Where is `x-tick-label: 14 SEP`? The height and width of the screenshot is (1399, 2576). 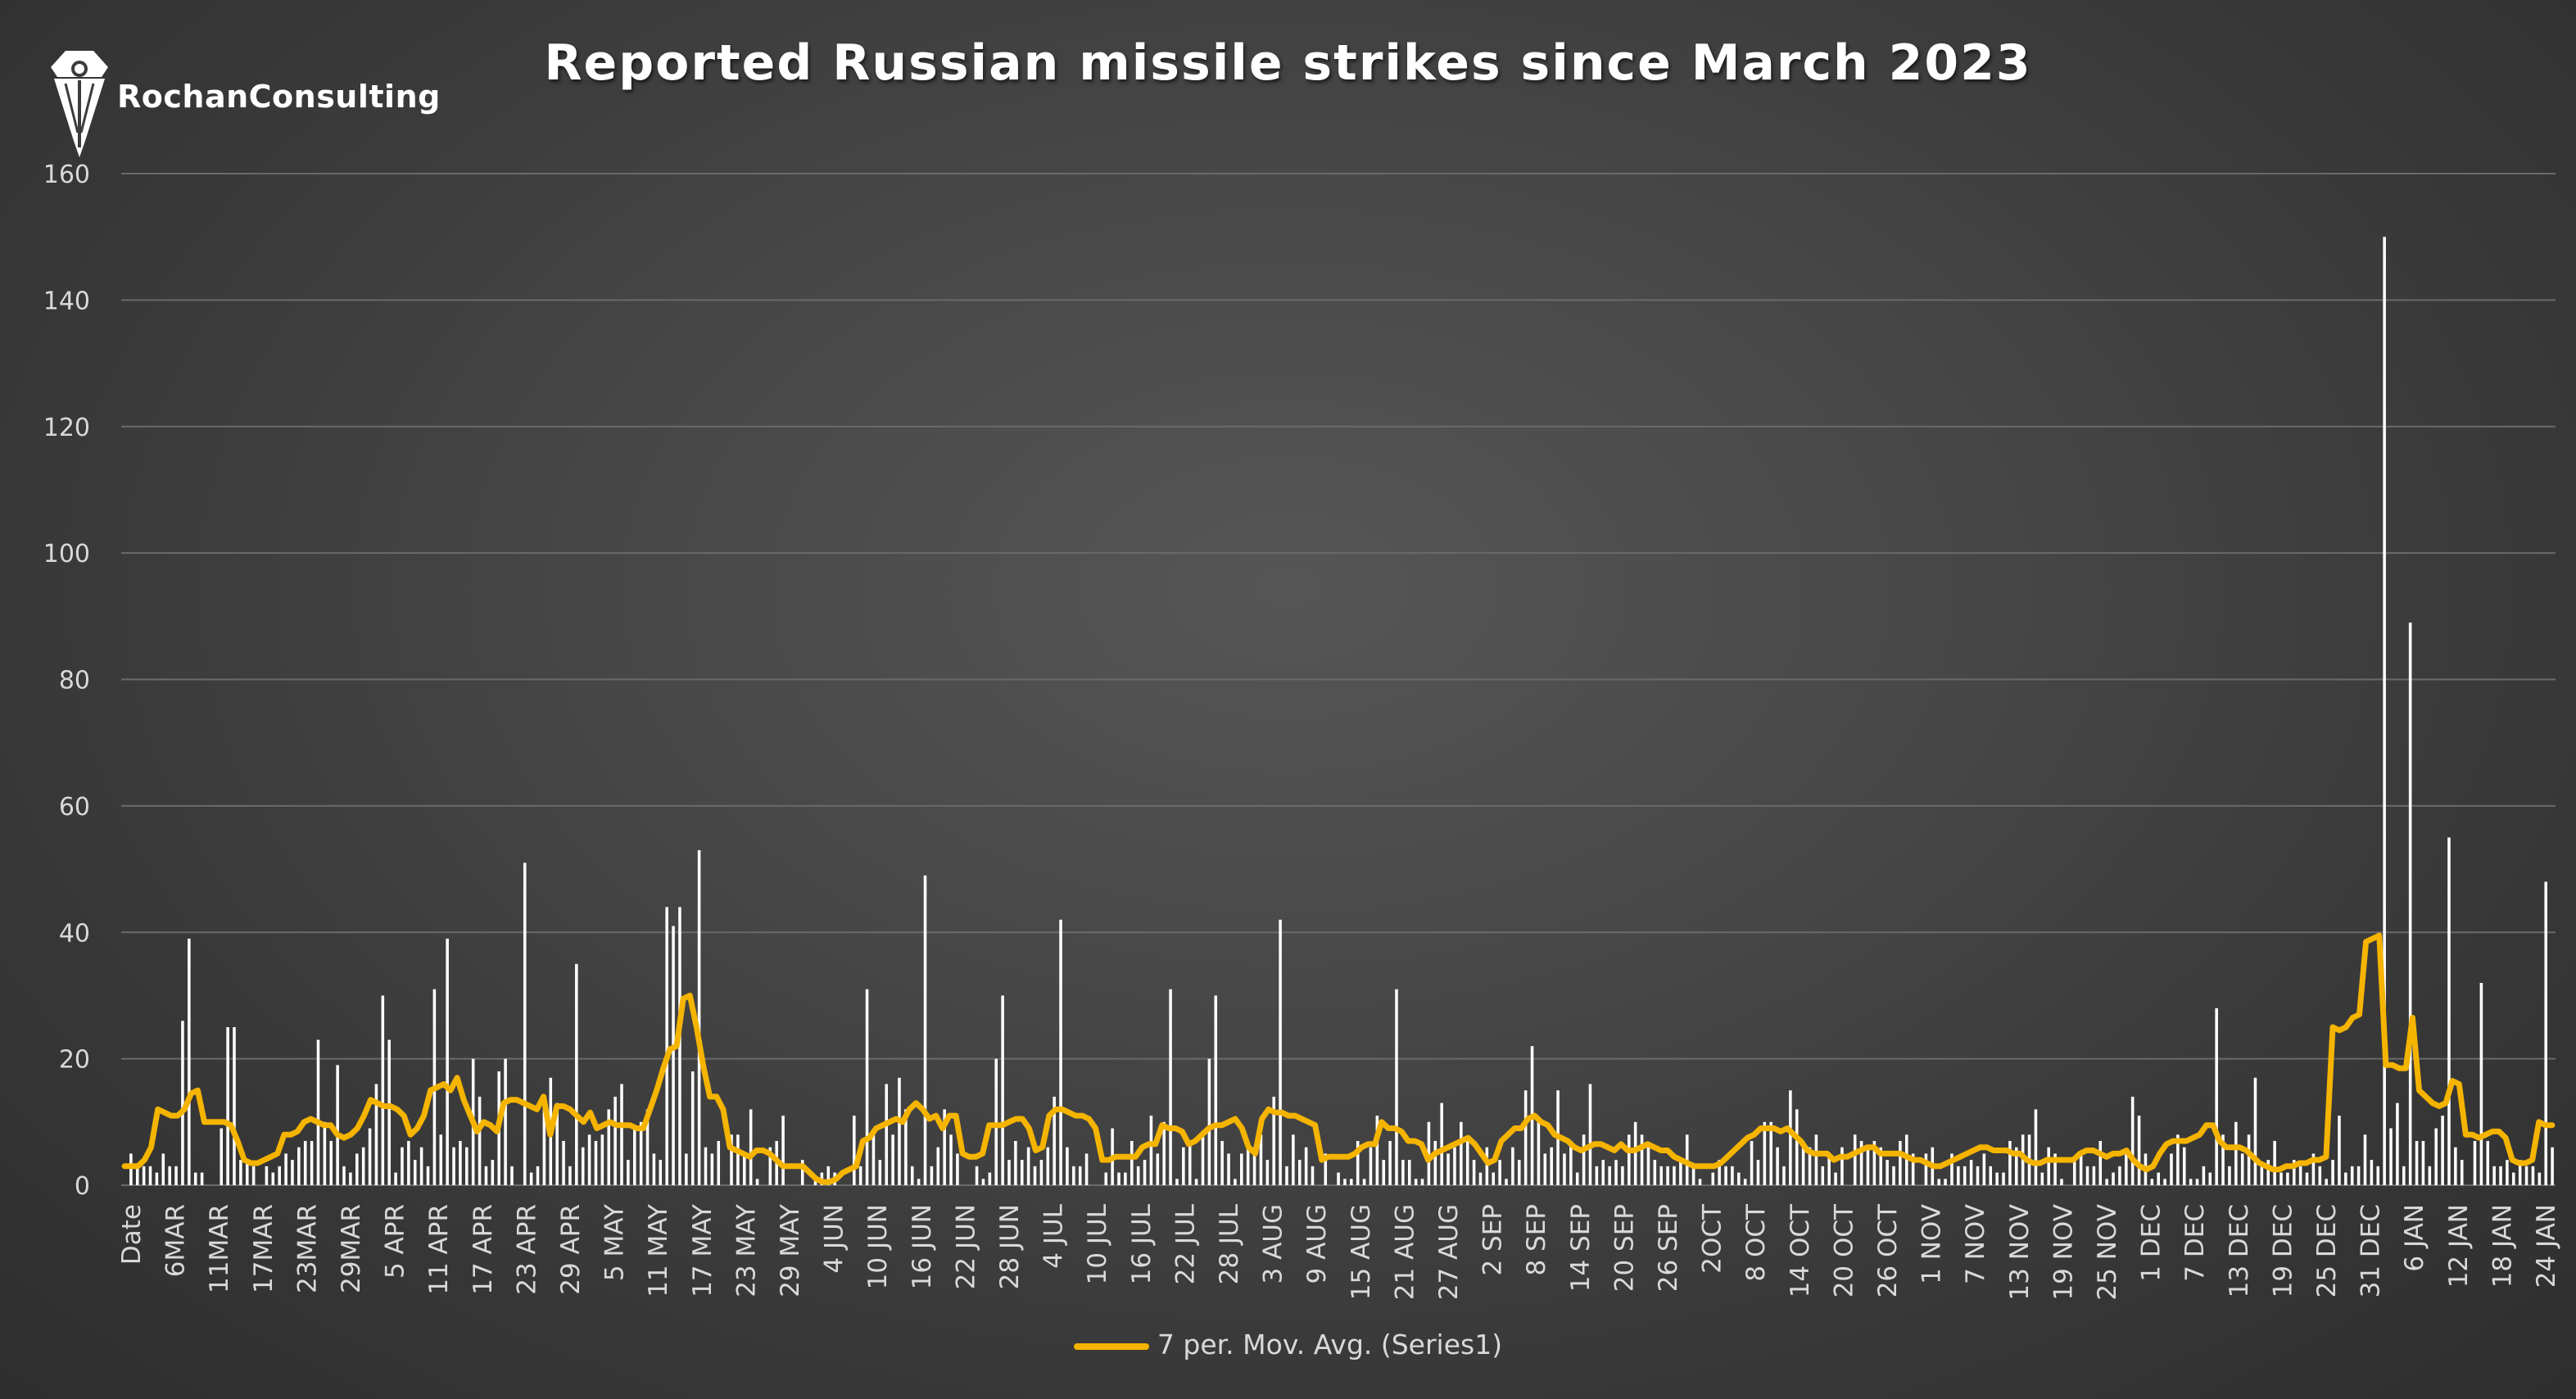
x-tick-label: 14 SEP is located at coordinates (1581, 1248).